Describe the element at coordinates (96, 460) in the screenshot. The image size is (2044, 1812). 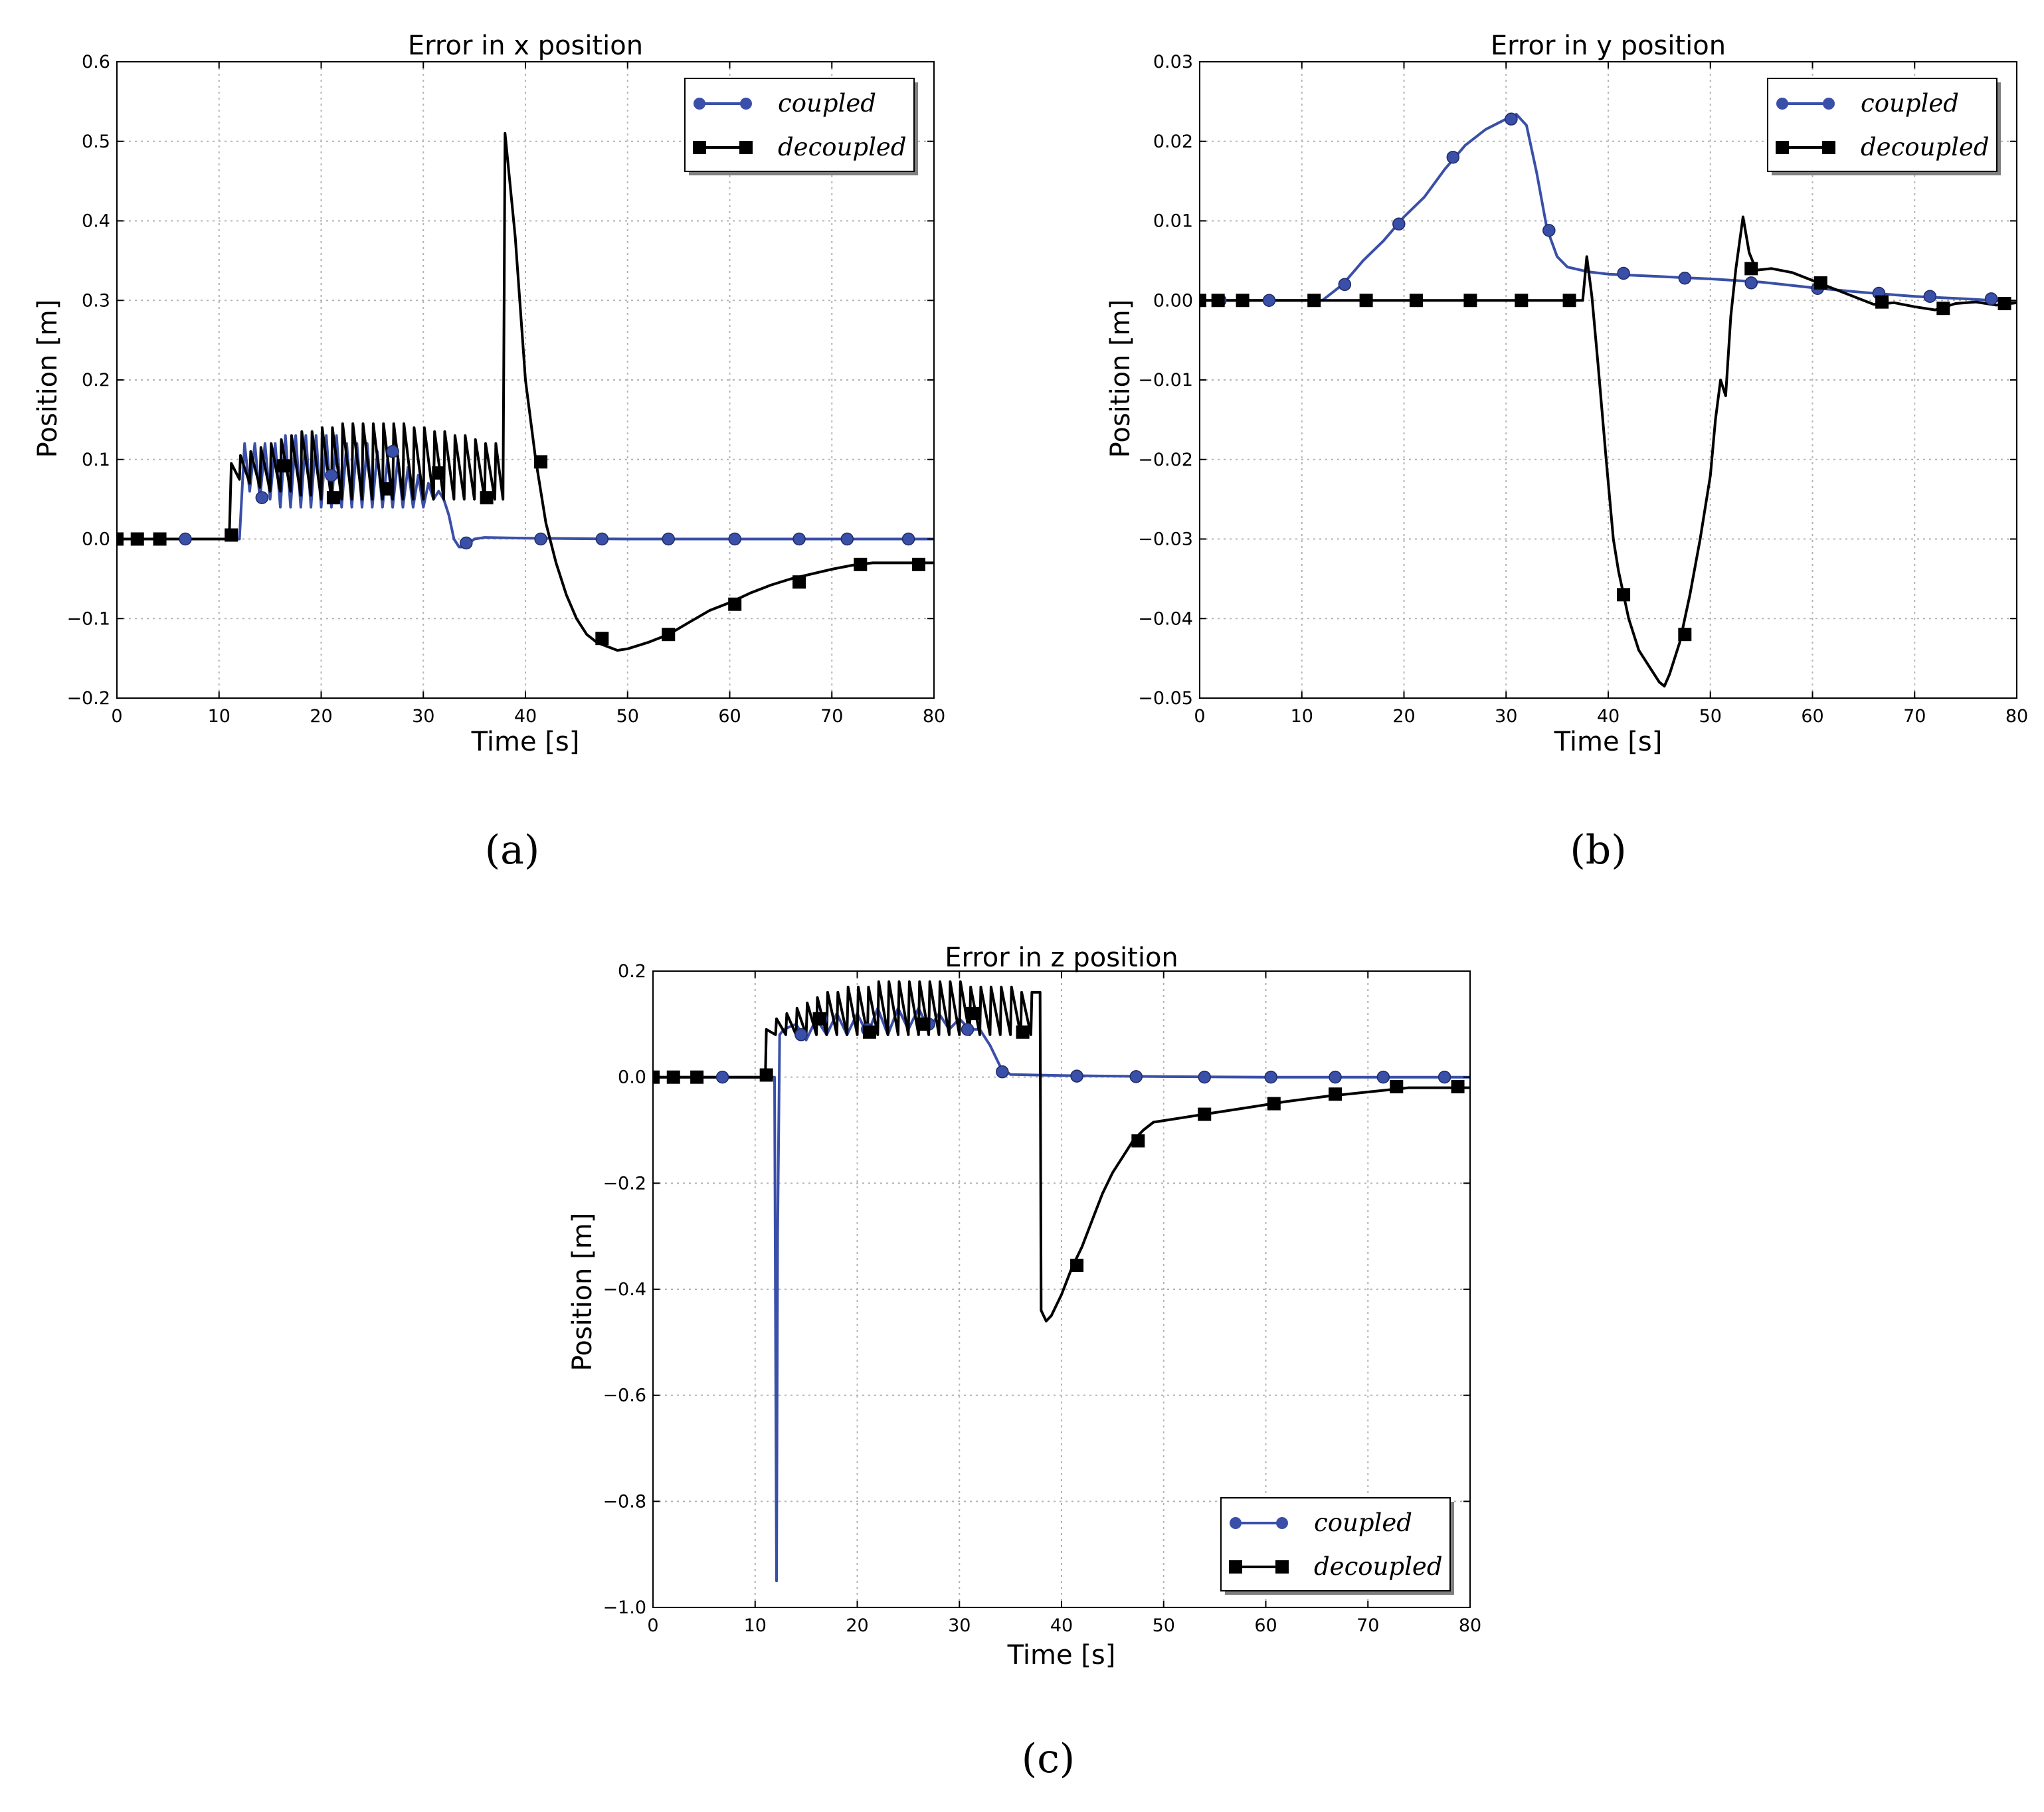
I see `y-tick-label: 0.1` at that location.